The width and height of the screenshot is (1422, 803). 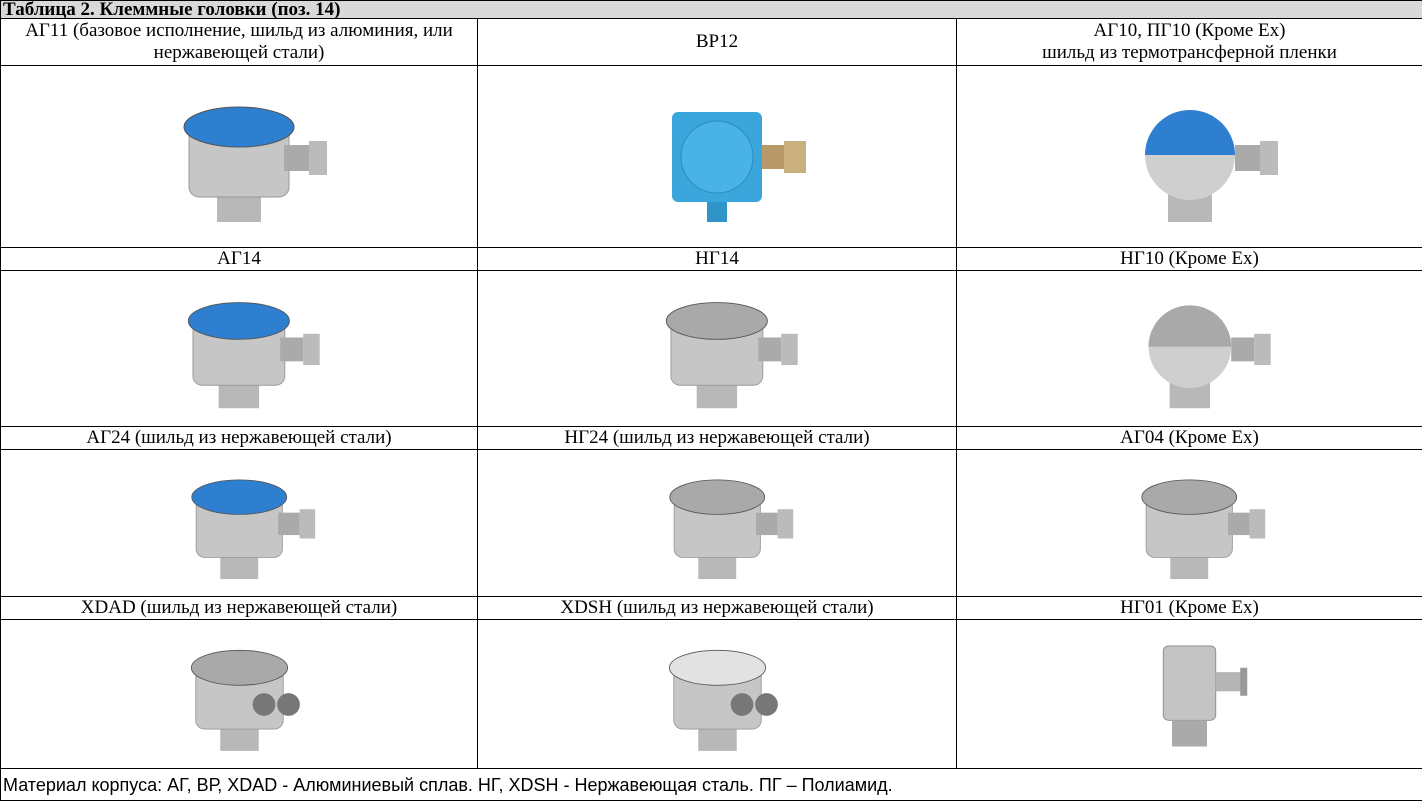 What do you see at coordinates (717, 438) in the screenshot?
I see `cell-label: НГ24 (шильд из нержавеющей стали)` at bounding box center [717, 438].